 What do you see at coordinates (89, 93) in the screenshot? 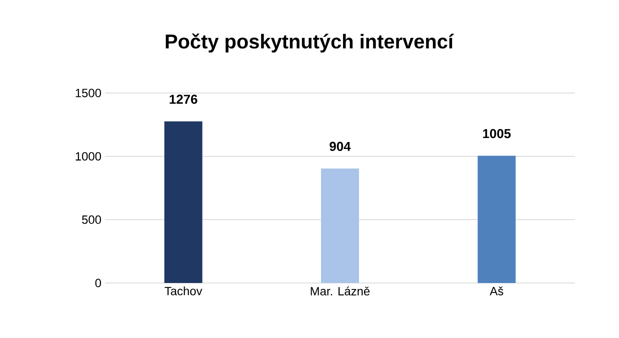
I see `y-tick-label: 1500` at bounding box center [89, 93].